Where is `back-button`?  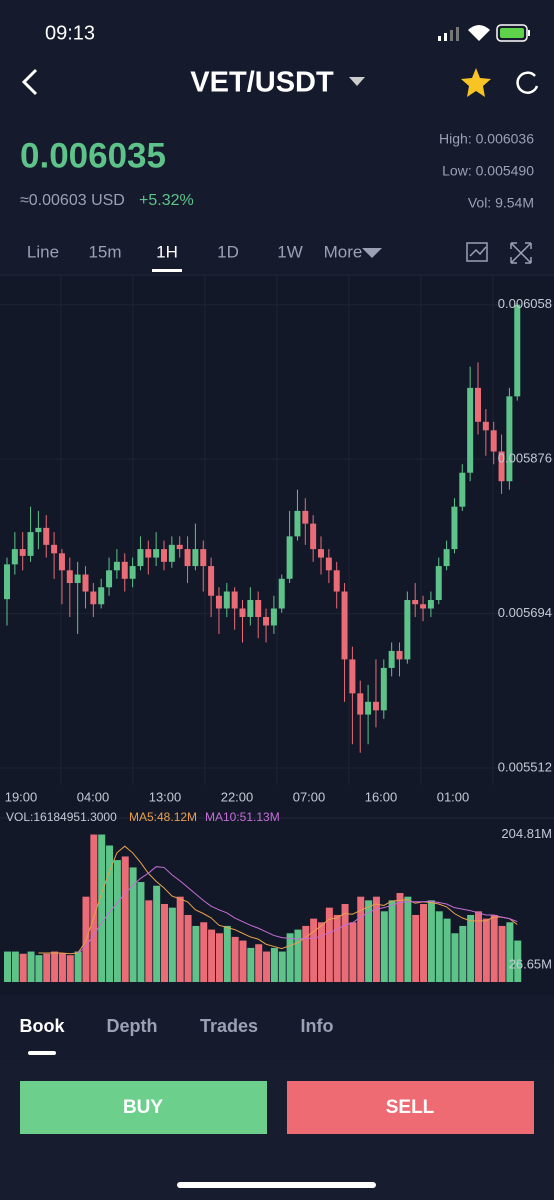 back-button is located at coordinates (29, 82).